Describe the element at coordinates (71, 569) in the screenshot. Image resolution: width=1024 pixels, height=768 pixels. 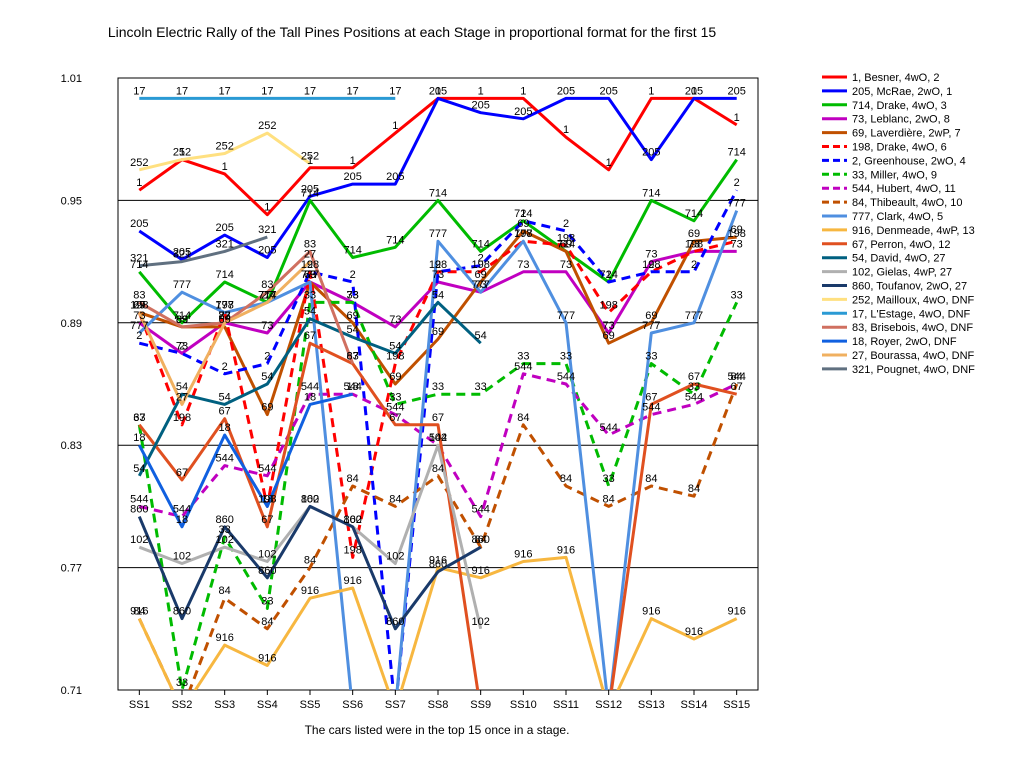
I see `y-tick-label: 0.77` at that location.